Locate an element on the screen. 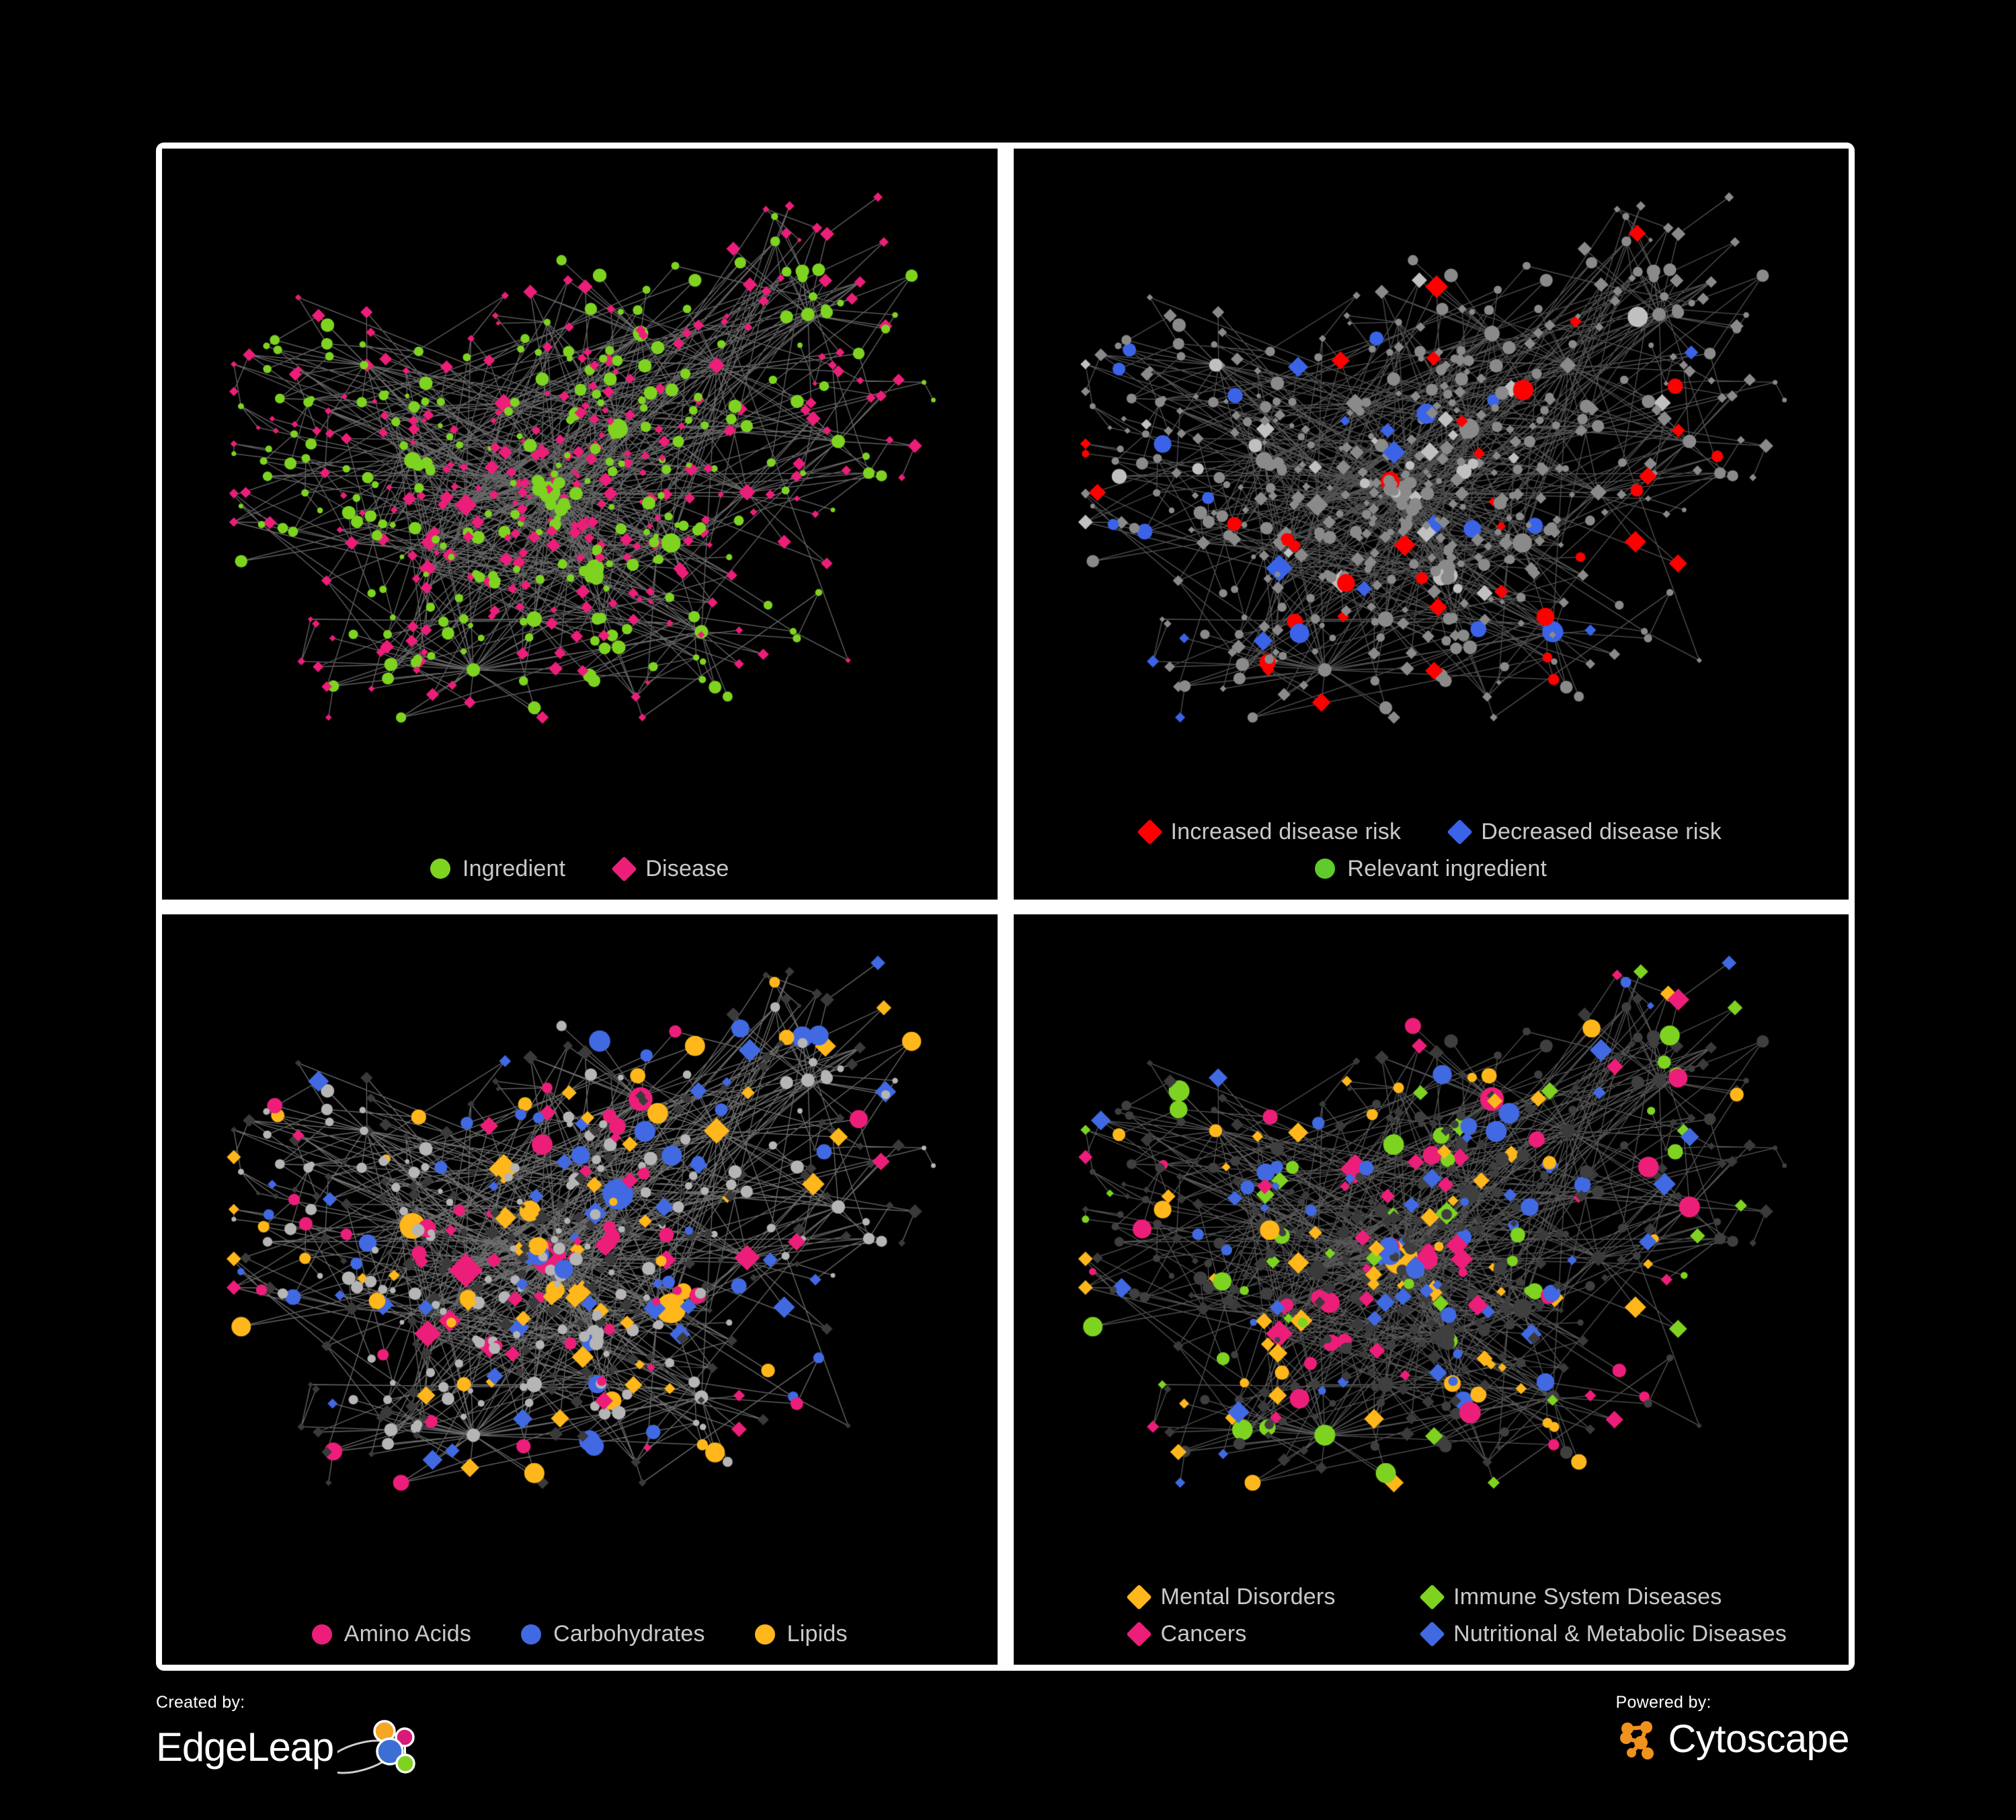  legend-label-cancers: Cancers is located at coordinates (1203, 1634).